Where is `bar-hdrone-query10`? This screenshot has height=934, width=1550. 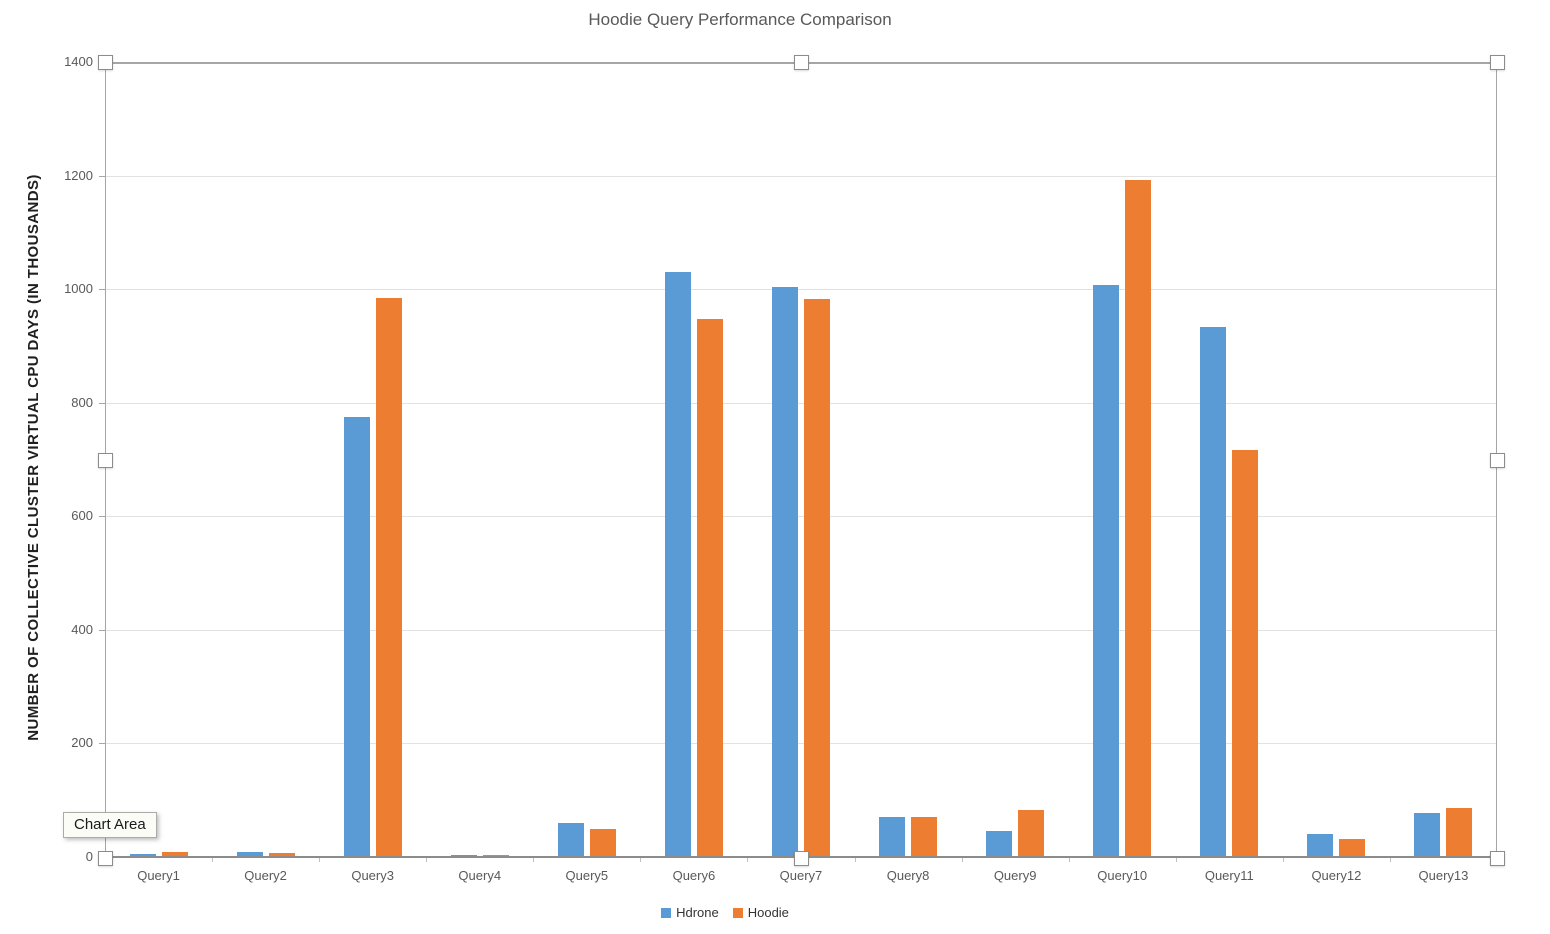 bar-hdrone-query10 is located at coordinates (1106, 571).